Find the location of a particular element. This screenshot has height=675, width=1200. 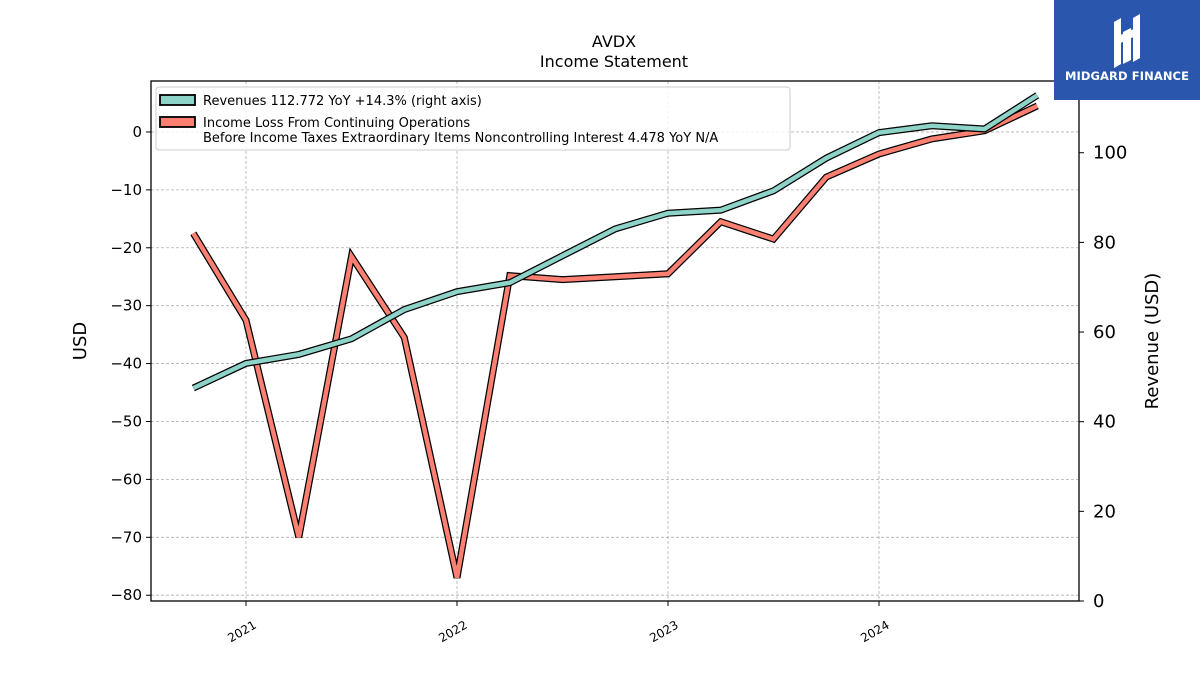

x-tick-label: 2024 is located at coordinates (874, 631).